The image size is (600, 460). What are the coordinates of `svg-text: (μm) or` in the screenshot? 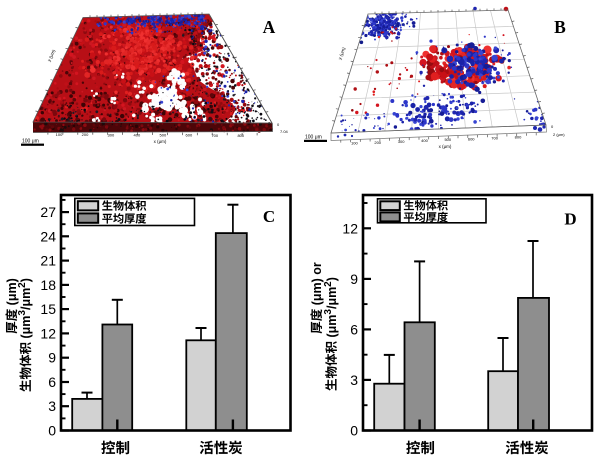 It's located at (317, 283).